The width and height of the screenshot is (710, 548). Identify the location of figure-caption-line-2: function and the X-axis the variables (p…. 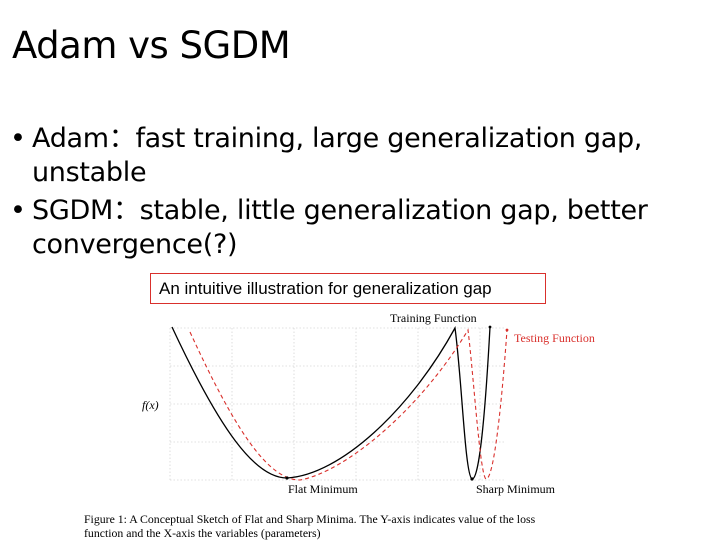
(202, 533).